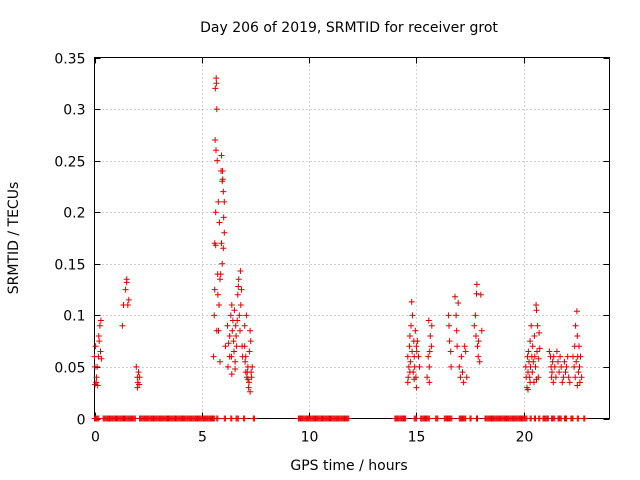  I want to click on x-tick-label: 5, so click(202, 438).